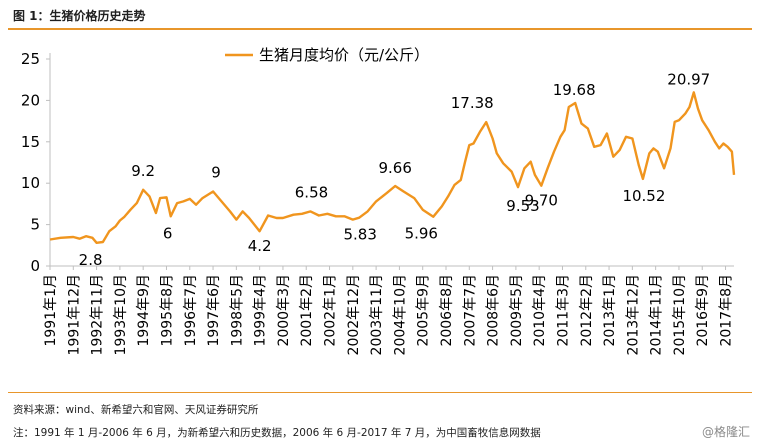  Describe the element at coordinates (74, 314) in the screenshot. I see `x-tick-label: 1991年12月` at that location.